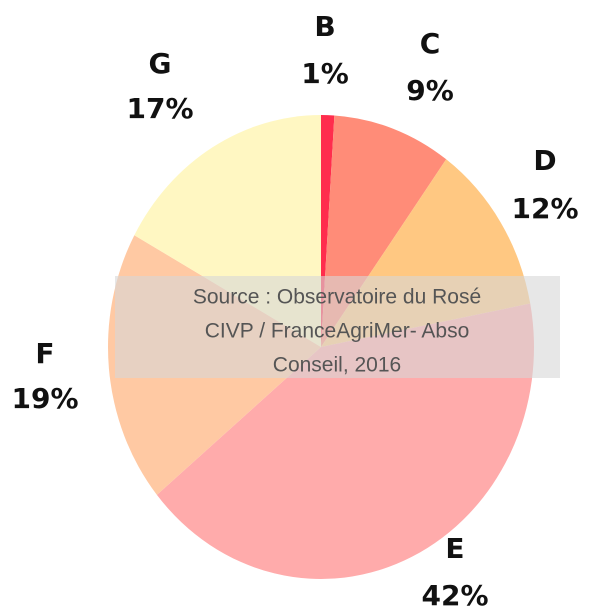 Image resolution: width=594 pixels, height=614 pixels. Describe the element at coordinates (430, 43) in the screenshot. I see `category-label: C` at that location.